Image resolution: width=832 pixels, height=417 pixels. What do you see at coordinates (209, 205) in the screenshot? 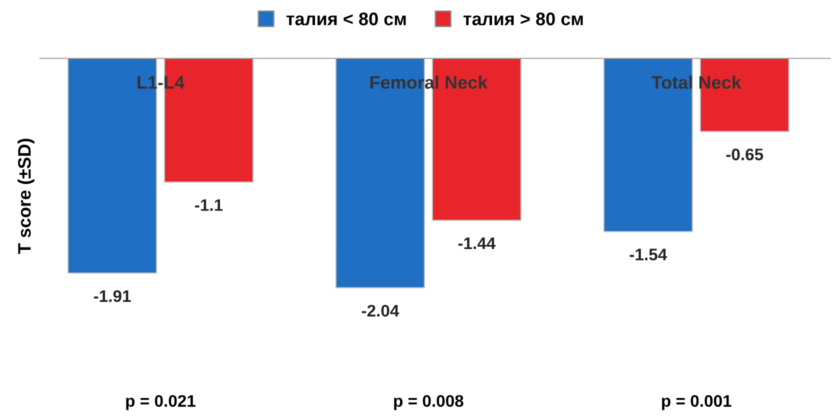
I see `data-label: -1.1` at bounding box center [209, 205].